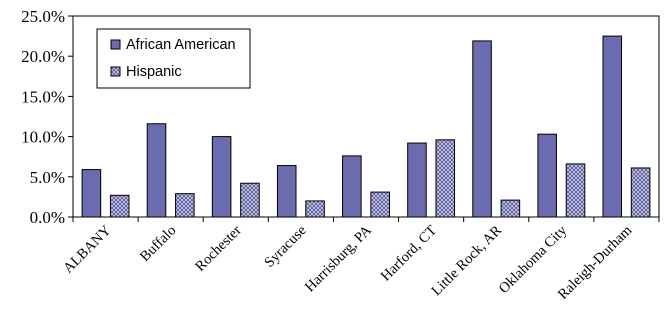  What do you see at coordinates (181, 45) in the screenshot?
I see `legend-label-african-american: African American` at bounding box center [181, 45].